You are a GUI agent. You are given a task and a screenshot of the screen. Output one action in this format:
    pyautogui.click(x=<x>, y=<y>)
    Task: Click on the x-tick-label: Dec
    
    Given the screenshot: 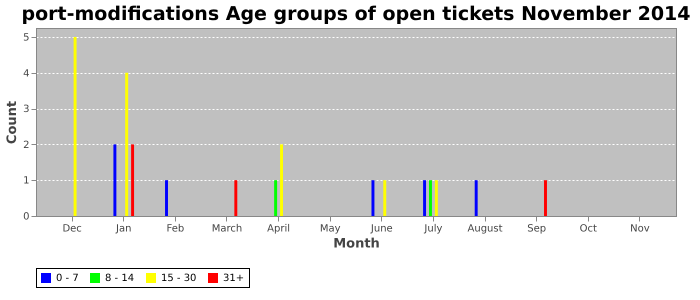 What is the action you would take?
    pyautogui.click(x=72, y=229)
    